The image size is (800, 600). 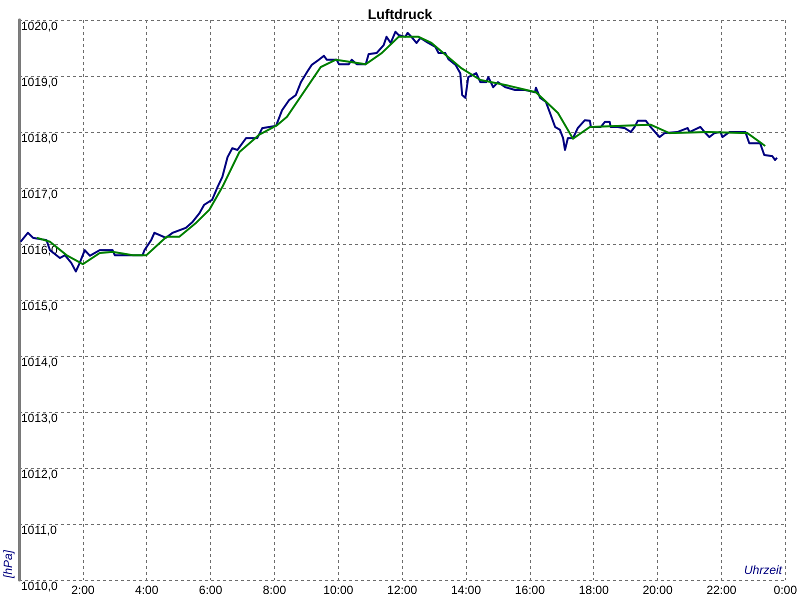 I want to click on y-tick-label: 1019,0, so click(x=39, y=82).